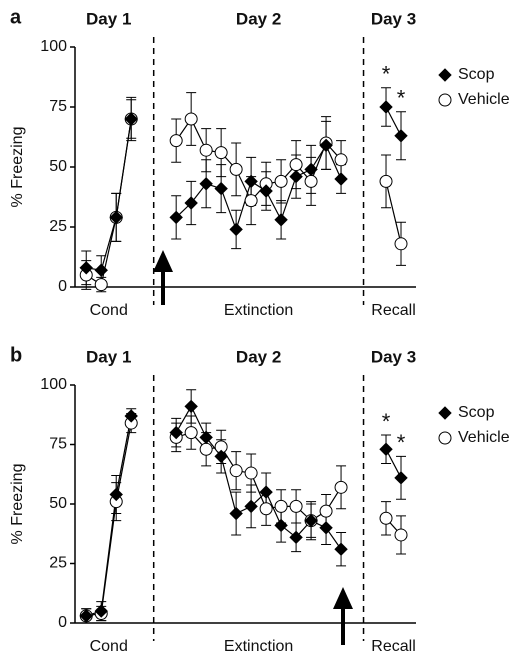 This screenshot has height=657, width=525. I want to click on panel-label: a, so click(16, 17).